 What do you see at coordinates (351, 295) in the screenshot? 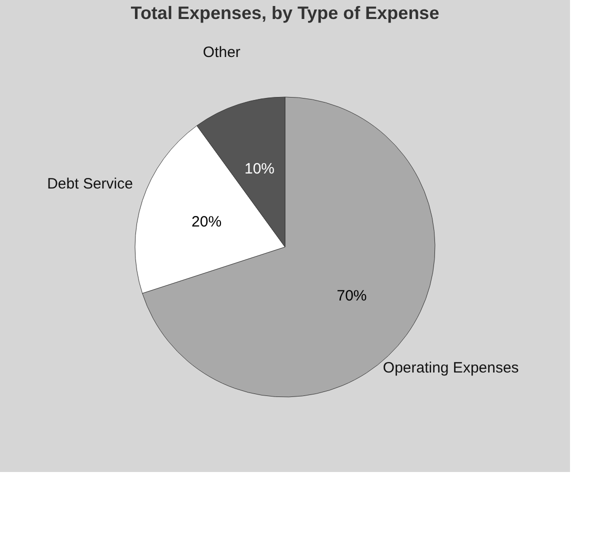
I see `data-label: 70%` at bounding box center [351, 295].